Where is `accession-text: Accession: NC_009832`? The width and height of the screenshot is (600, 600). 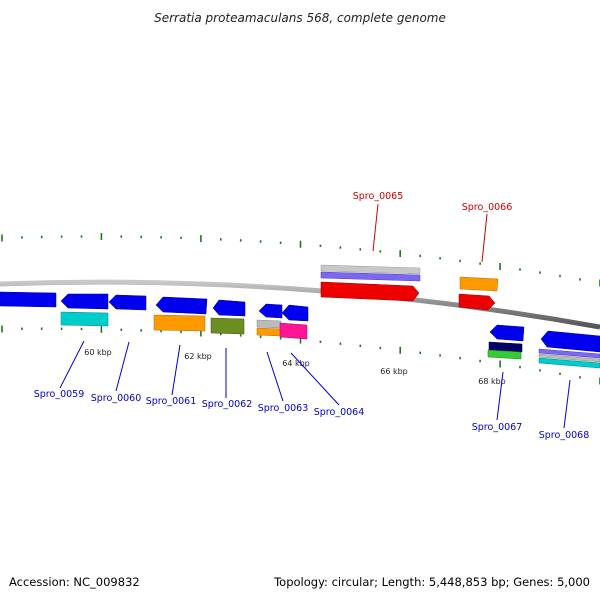
accession-text: Accession: NC_009832 is located at coordinates (74, 582).